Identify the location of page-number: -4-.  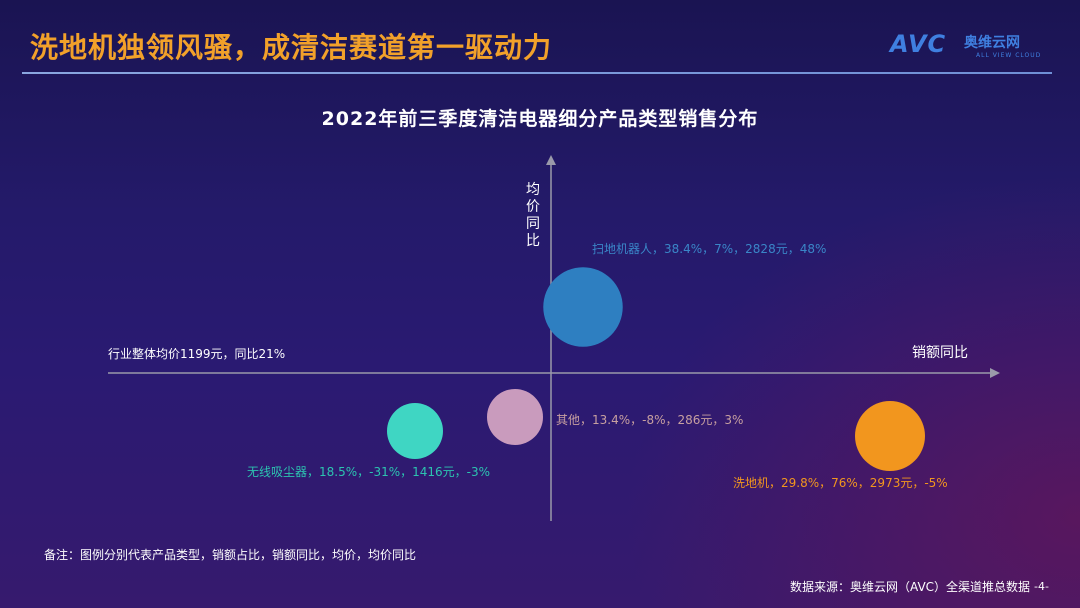
(1041, 586).